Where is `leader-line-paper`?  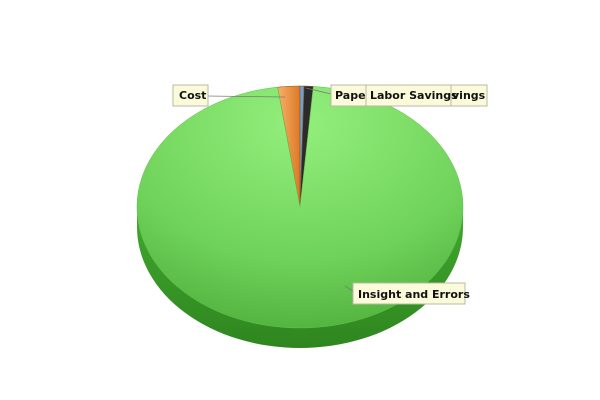
leader-line-paper is located at coordinates (318, 91).